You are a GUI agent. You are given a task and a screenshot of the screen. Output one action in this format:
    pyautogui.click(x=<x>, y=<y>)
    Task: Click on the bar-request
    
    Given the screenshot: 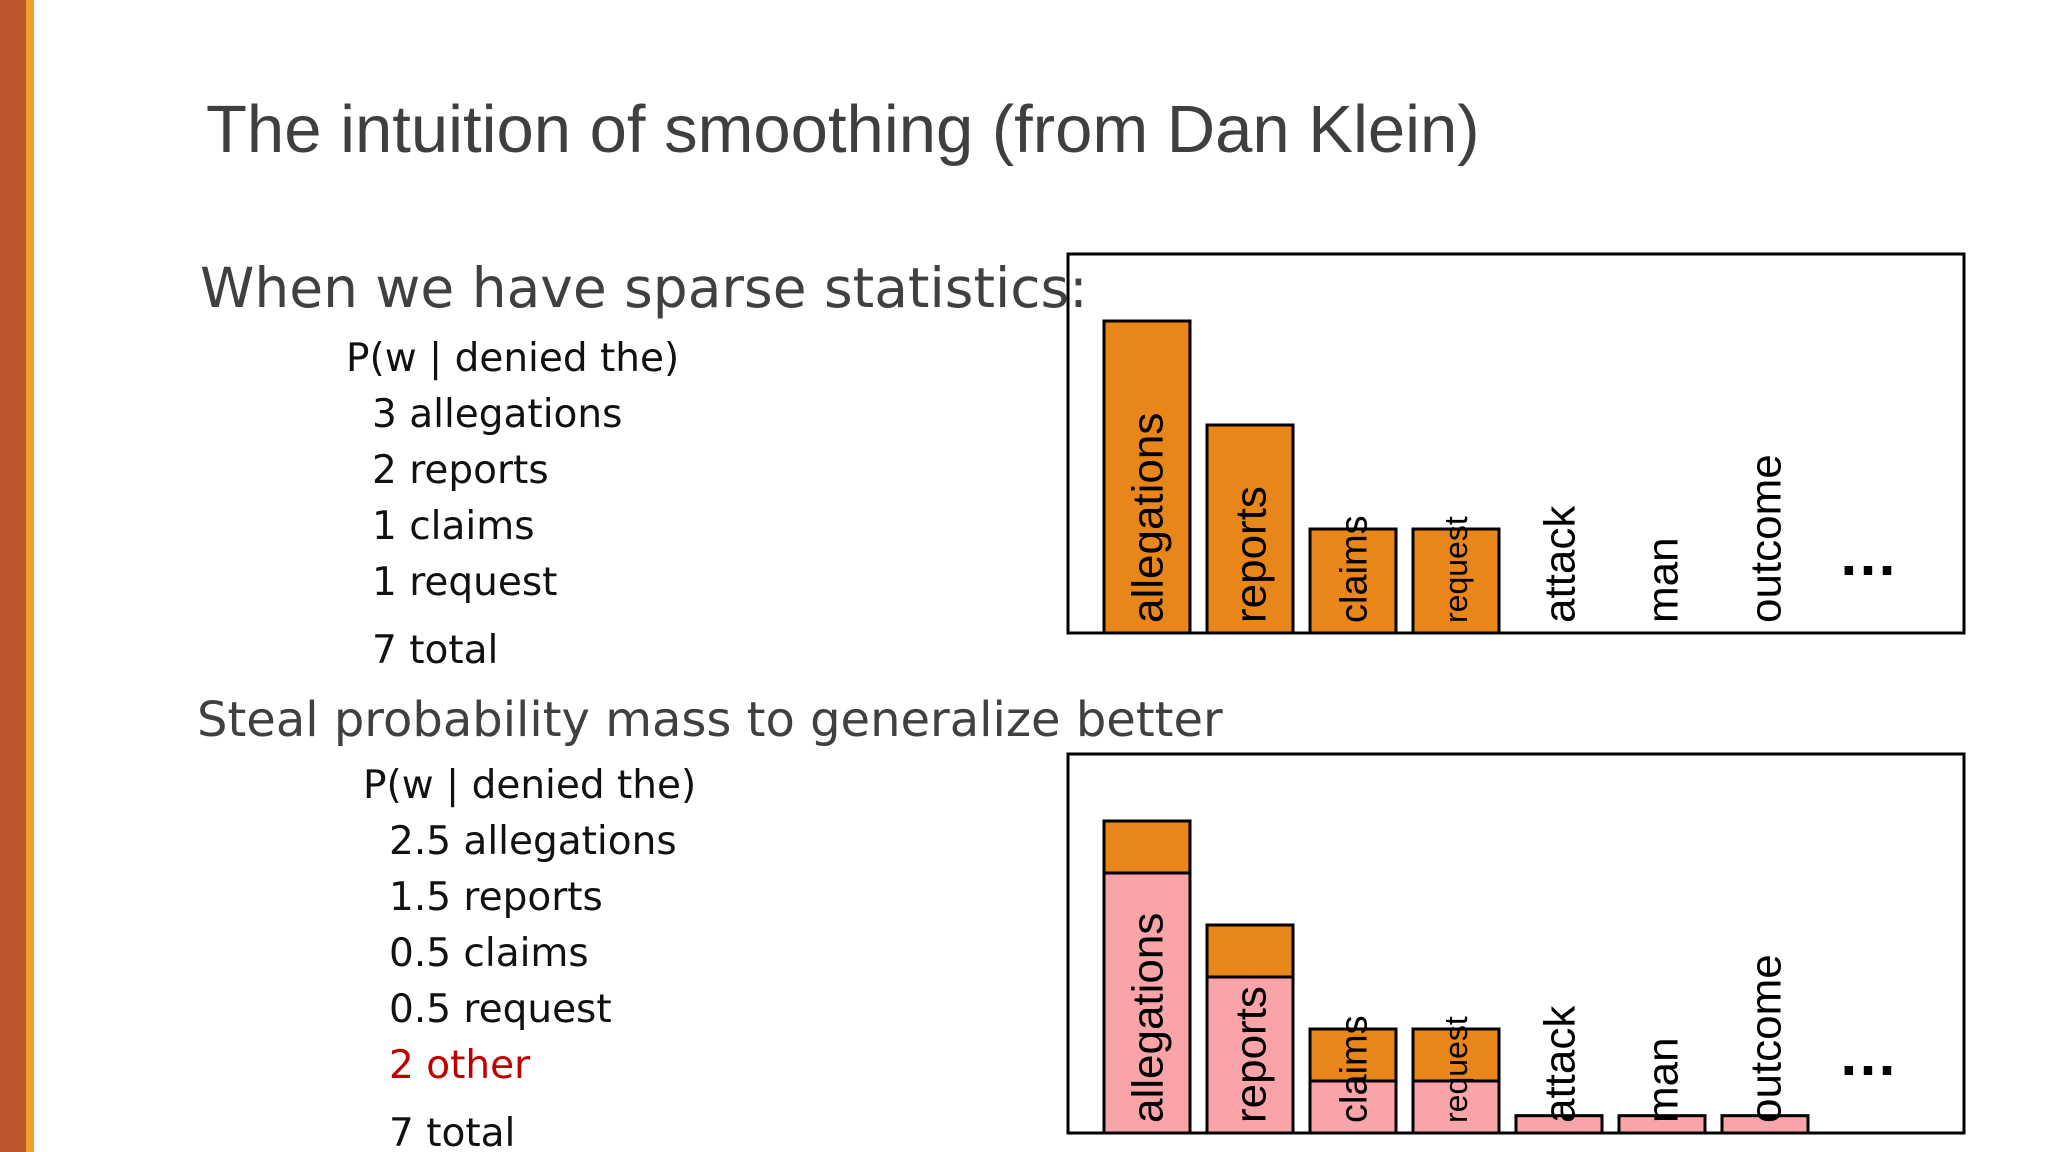 What is the action you would take?
    pyautogui.click(x=1456, y=581)
    